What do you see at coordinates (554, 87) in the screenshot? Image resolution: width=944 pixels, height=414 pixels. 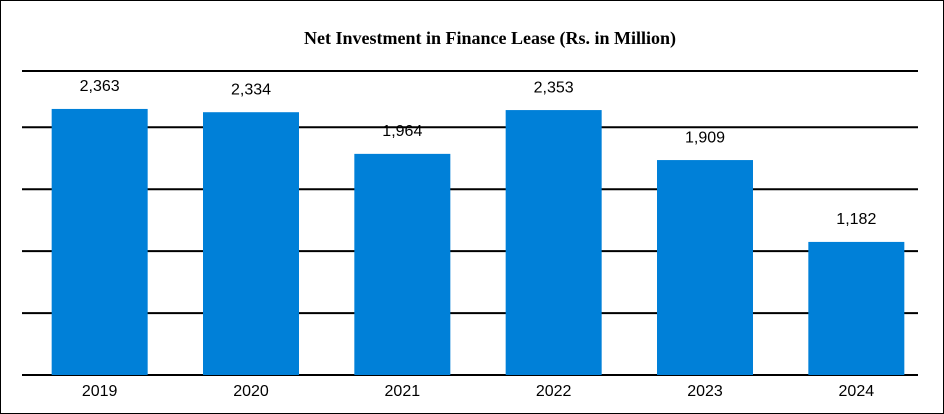 I see `value-label: 2,353` at bounding box center [554, 87].